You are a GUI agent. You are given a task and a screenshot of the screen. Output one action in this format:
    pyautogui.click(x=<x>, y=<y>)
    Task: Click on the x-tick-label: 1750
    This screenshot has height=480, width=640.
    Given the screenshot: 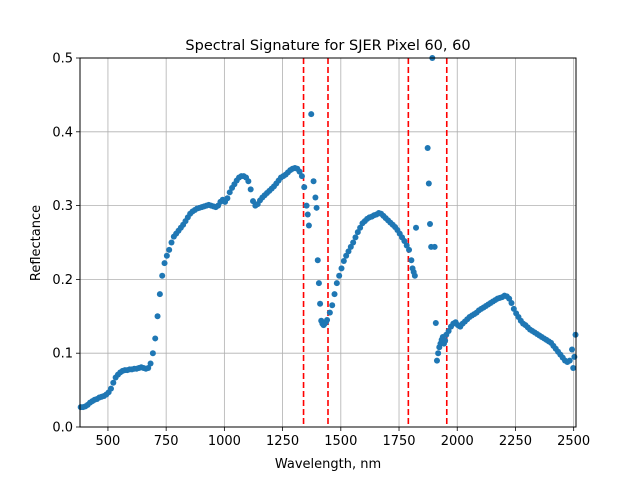 What is the action you would take?
    pyautogui.click(x=398, y=441)
    